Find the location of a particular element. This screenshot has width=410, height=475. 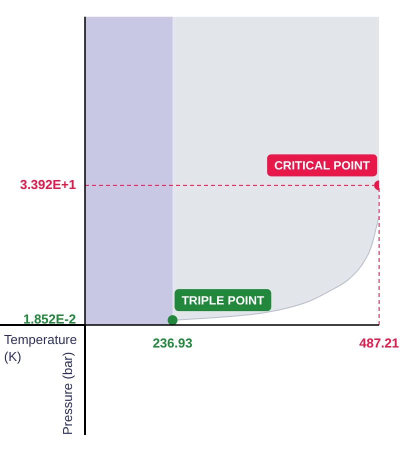

y-tick-label: 1.852E-2 is located at coordinates (49, 319).